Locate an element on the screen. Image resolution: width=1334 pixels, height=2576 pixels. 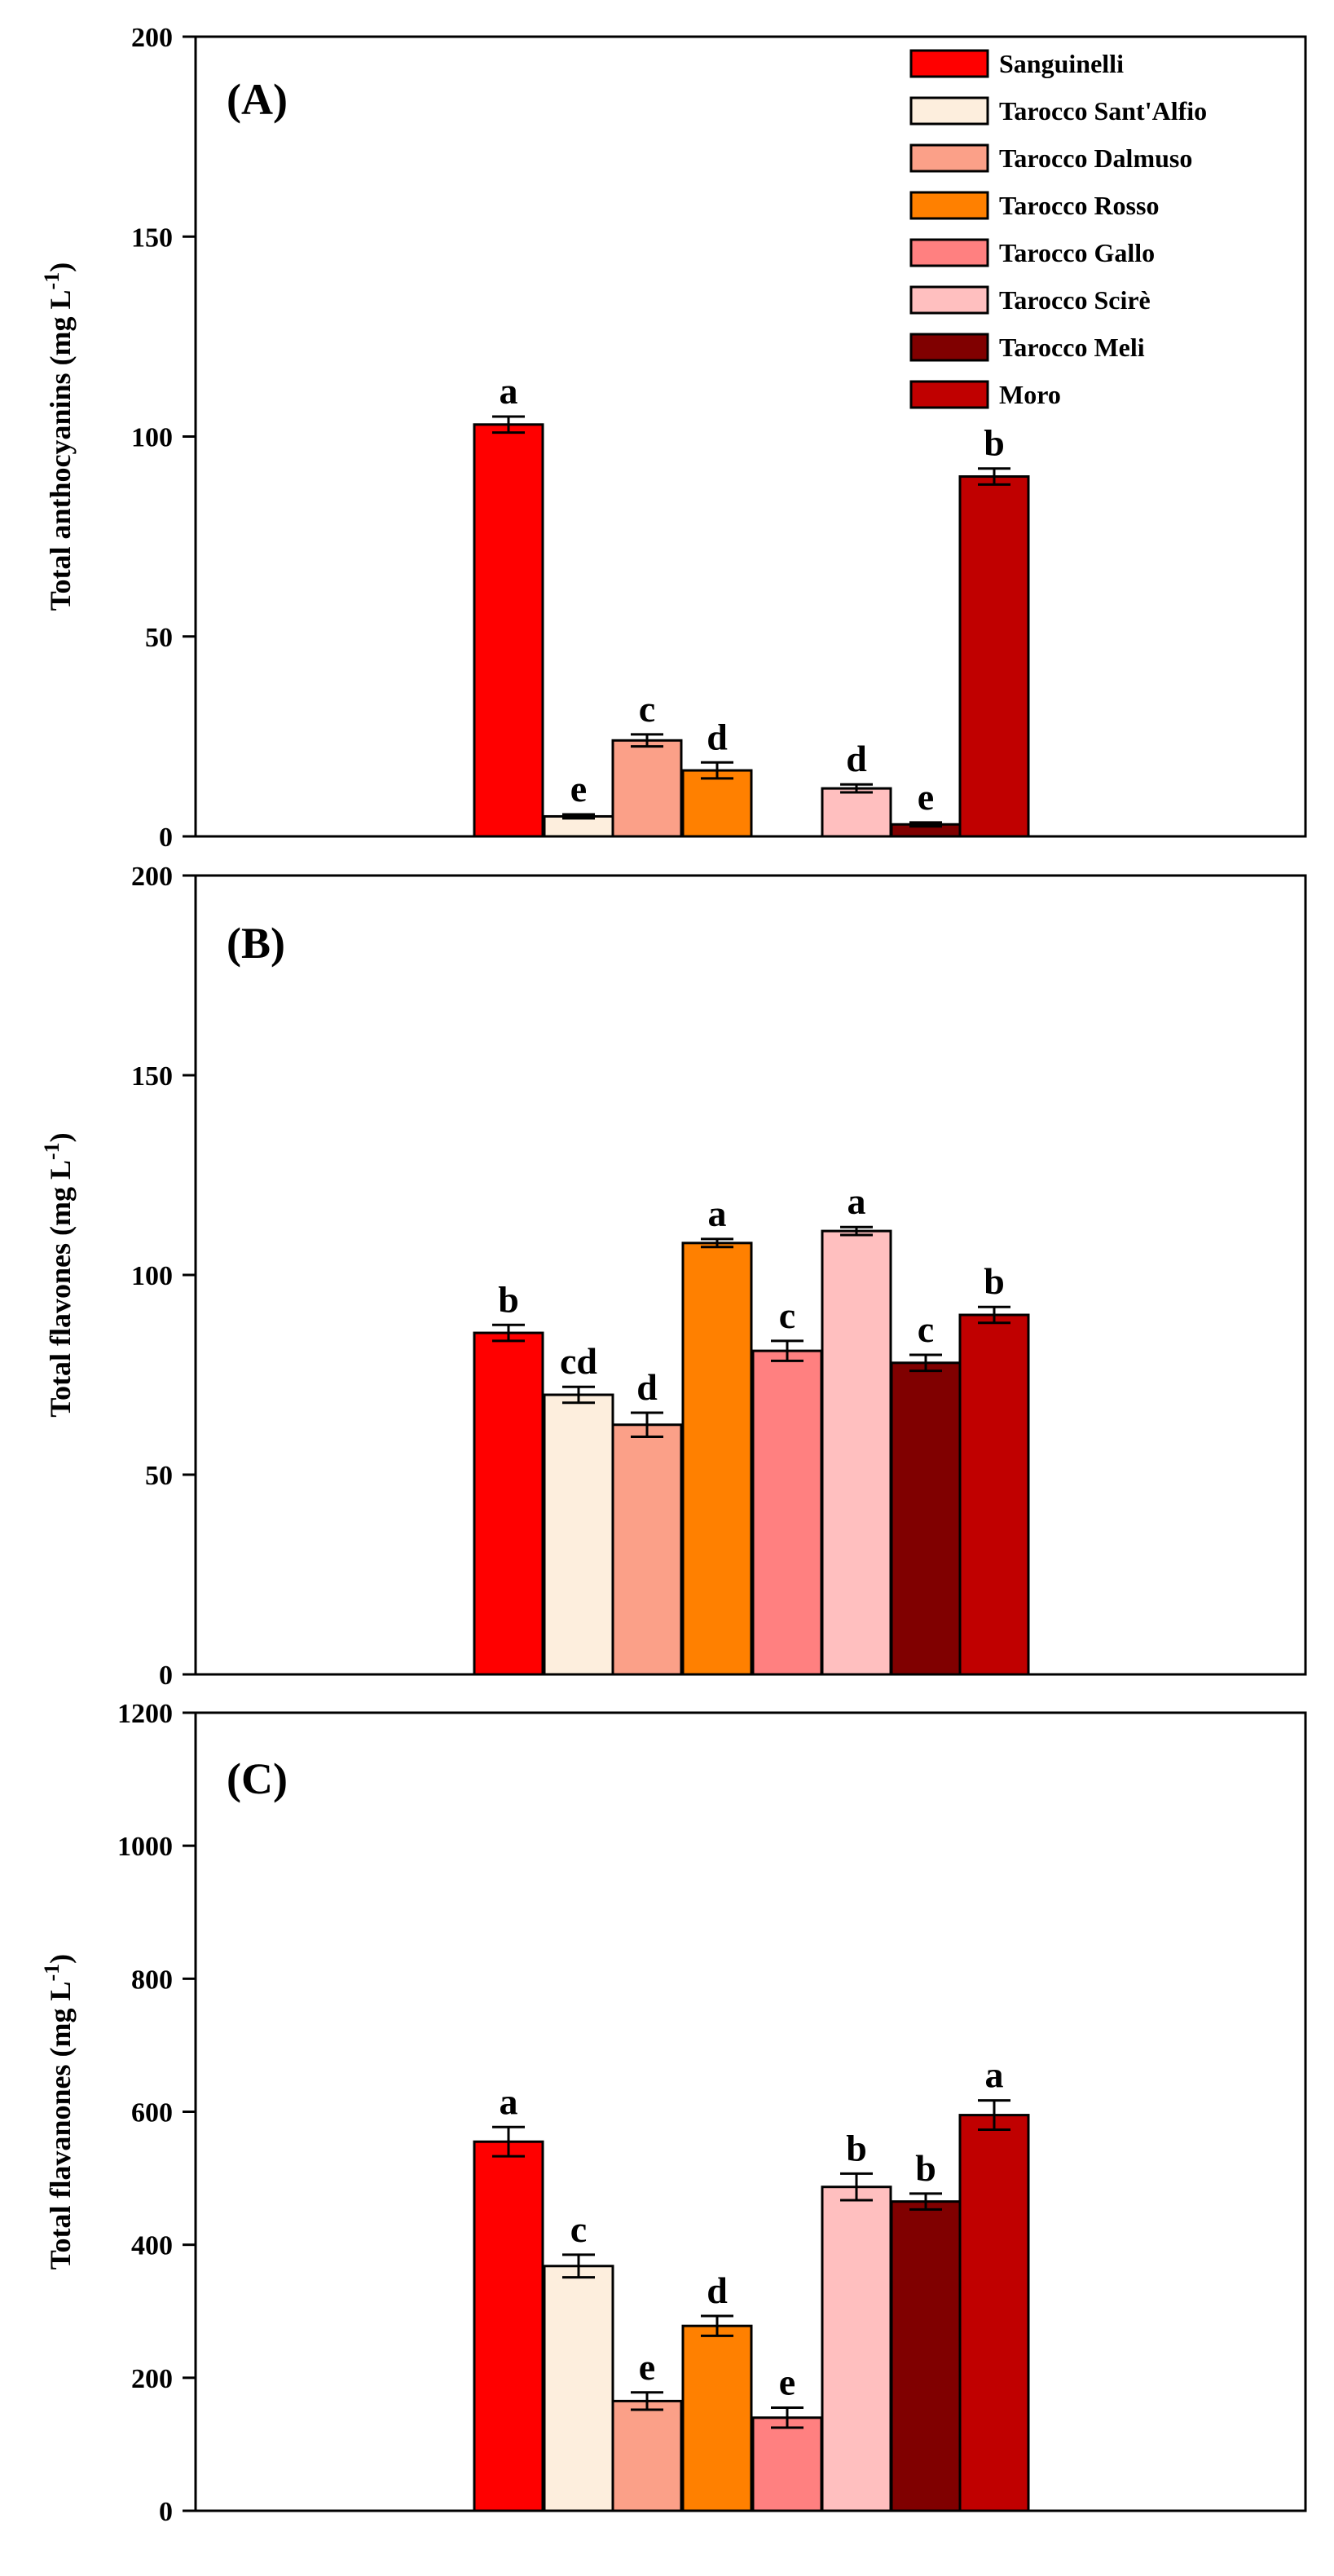
legend-label: Moro is located at coordinates (1030, 394).